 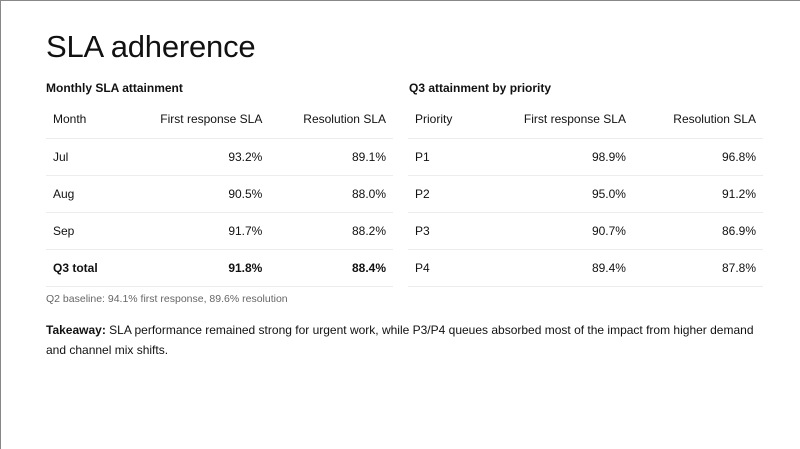 I want to click on cell: Sep, so click(x=83, y=231).